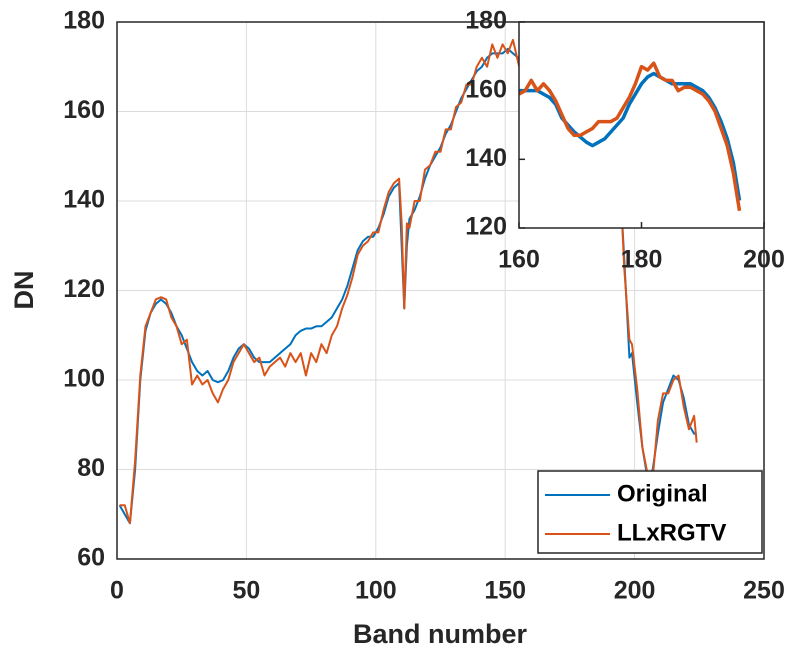  Describe the element at coordinates (662, 493) in the screenshot. I see `legend-label: Original` at that location.